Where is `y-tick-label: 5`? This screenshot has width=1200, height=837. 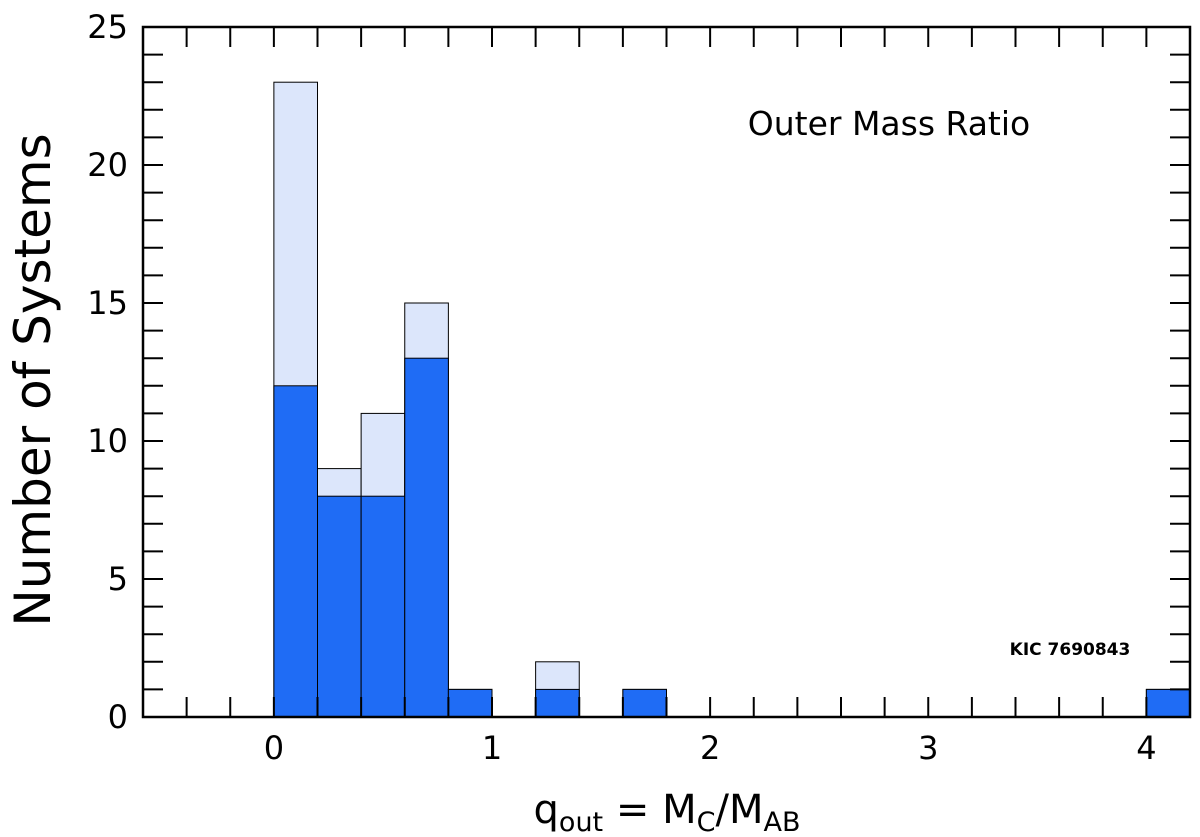 y-tick-label: 5 is located at coordinates (118, 579).